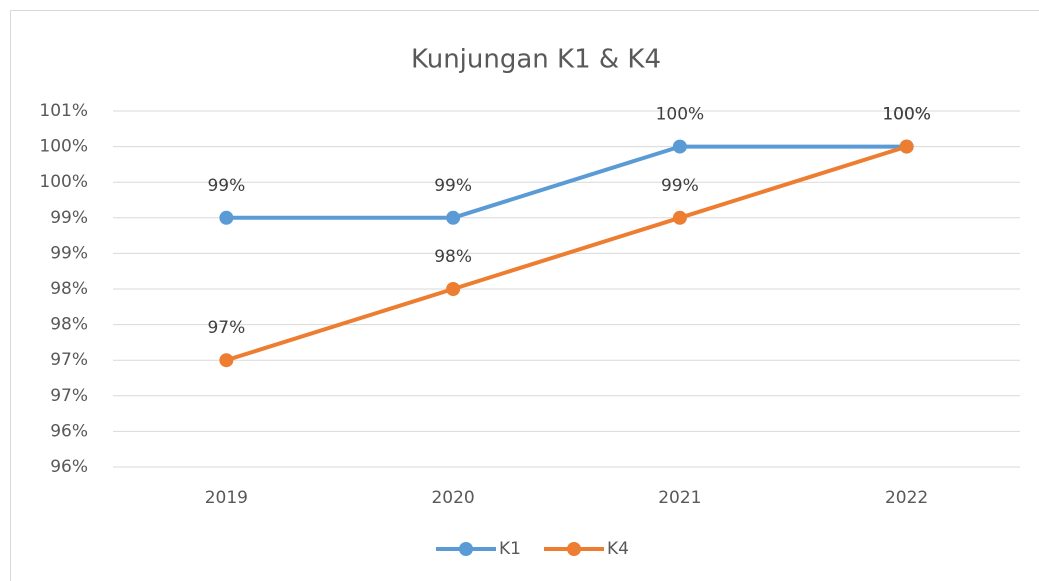 This screenshot has height=581, width=1039. I want to click on legend-label: K4, so click(618, 549).